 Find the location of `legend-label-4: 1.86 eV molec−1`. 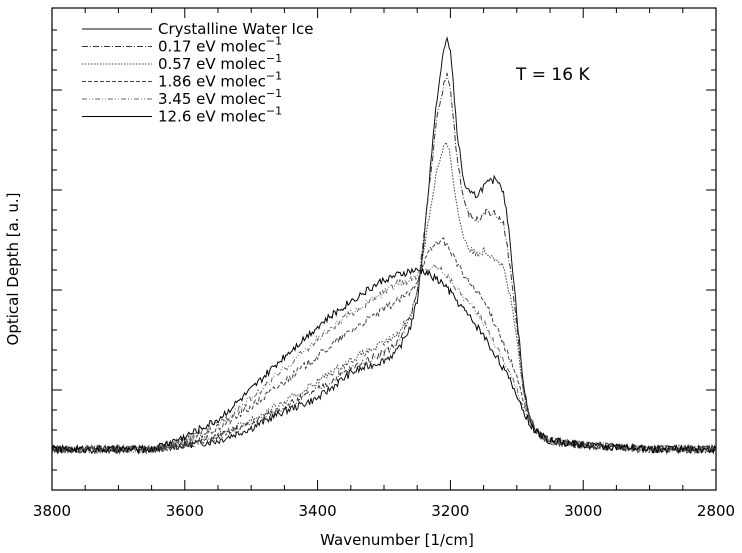

legend-label-4: 1.86 eV molec−1 is located at coordinates (220, 80).